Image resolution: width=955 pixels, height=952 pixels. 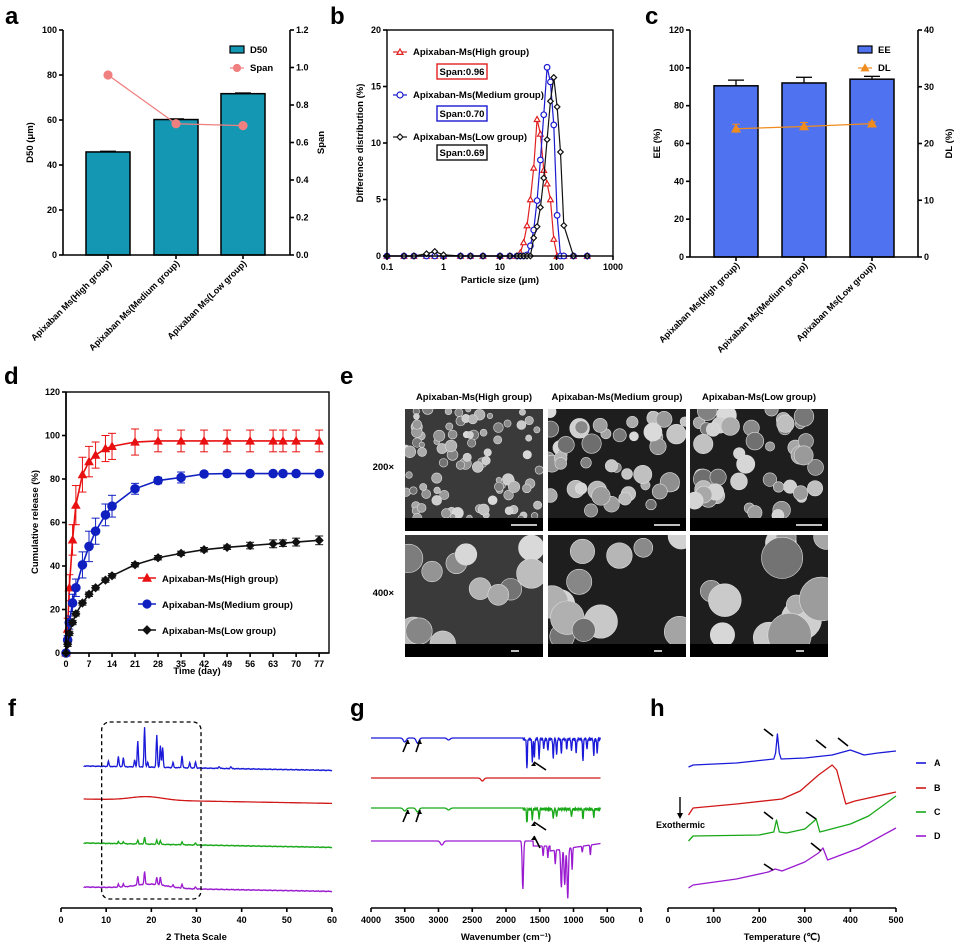 I want to click on y-tick-label: 120, so click(x=676, y=30).